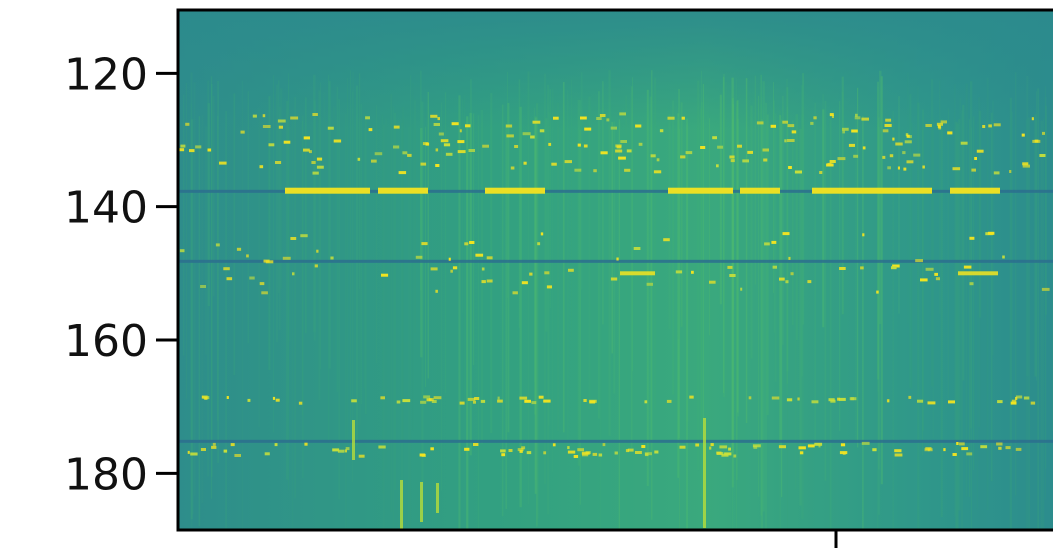  Describe the element at coordinates (106, 208) in the screenshot. I see `y-tick-label: 140` at that location.